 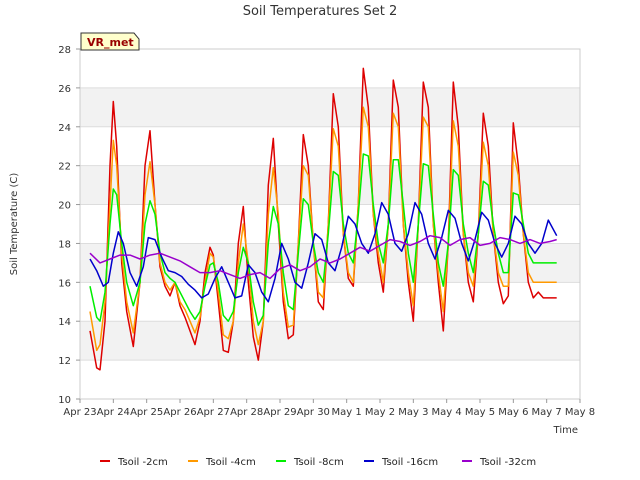 I want to click on chart-title: Soil Temperatures Set 2, so click(x=320, y=11).